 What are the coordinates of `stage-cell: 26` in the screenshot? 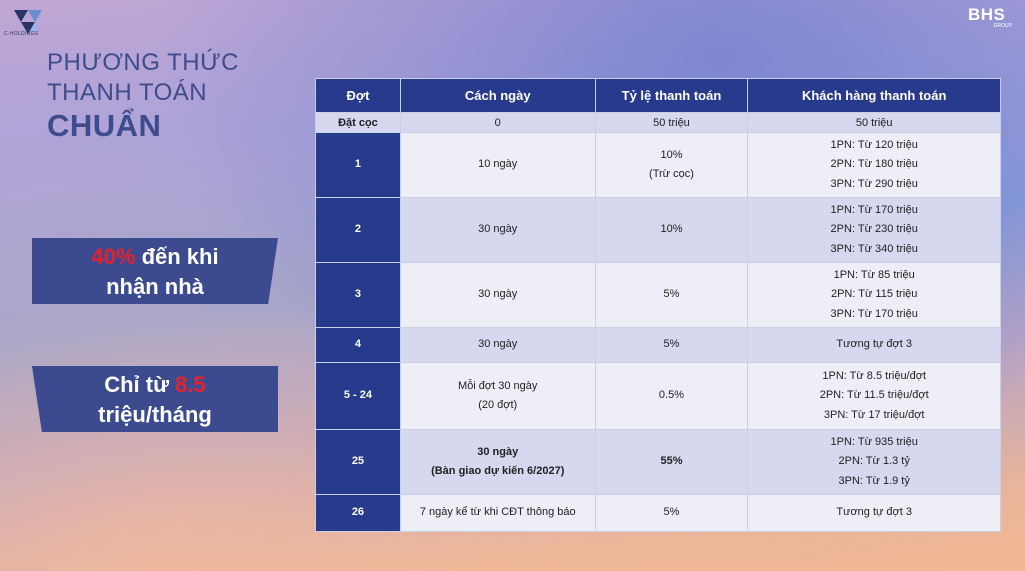 It's located at (358, 513).